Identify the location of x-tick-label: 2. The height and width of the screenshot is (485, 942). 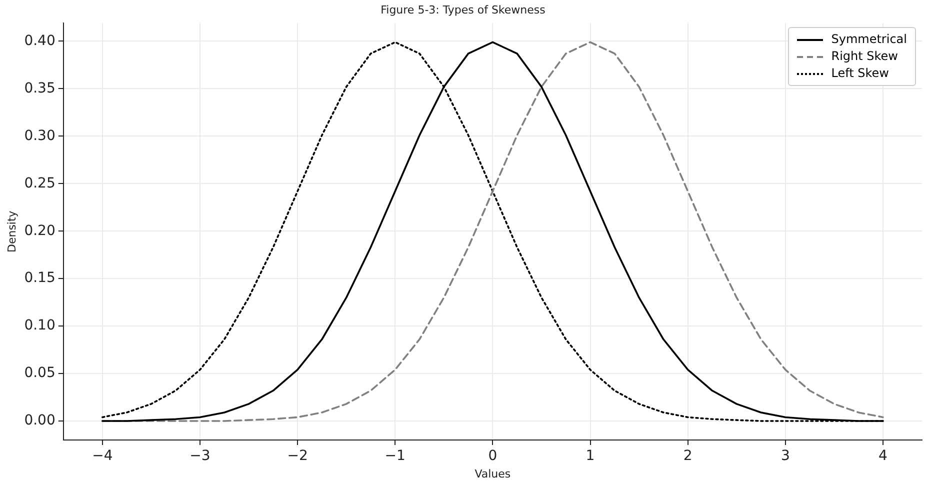
(687, 456).